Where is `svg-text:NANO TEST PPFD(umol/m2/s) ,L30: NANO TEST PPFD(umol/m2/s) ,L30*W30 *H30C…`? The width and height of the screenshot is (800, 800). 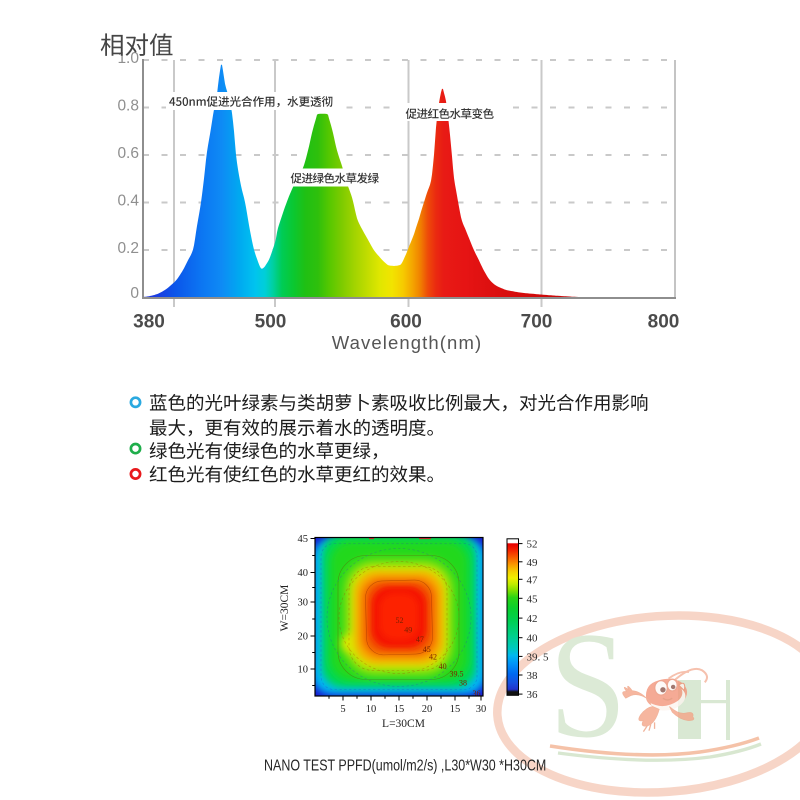
svg-text:NANO TEST PPFD(umol/m2/s) ,L30: NANO TEST PPFD(umol/m2/s) ,L30*W30 *H30C… is located at coordinates (405, 765).